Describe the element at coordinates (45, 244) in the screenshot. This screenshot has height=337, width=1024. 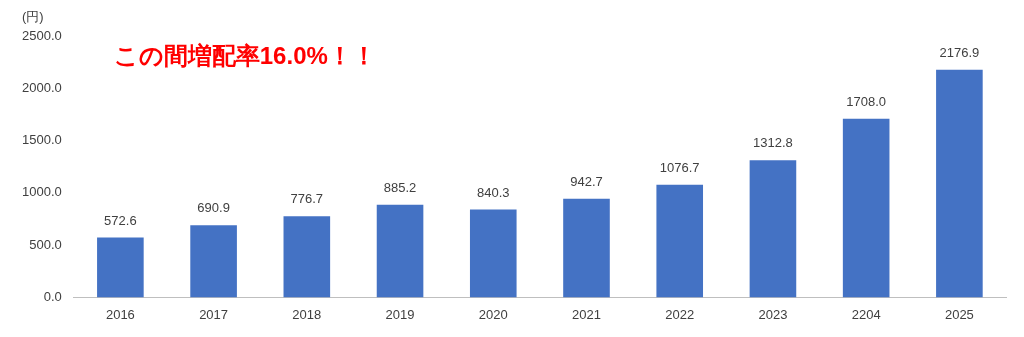
I see `y-tick-label: 500.0` at that location.